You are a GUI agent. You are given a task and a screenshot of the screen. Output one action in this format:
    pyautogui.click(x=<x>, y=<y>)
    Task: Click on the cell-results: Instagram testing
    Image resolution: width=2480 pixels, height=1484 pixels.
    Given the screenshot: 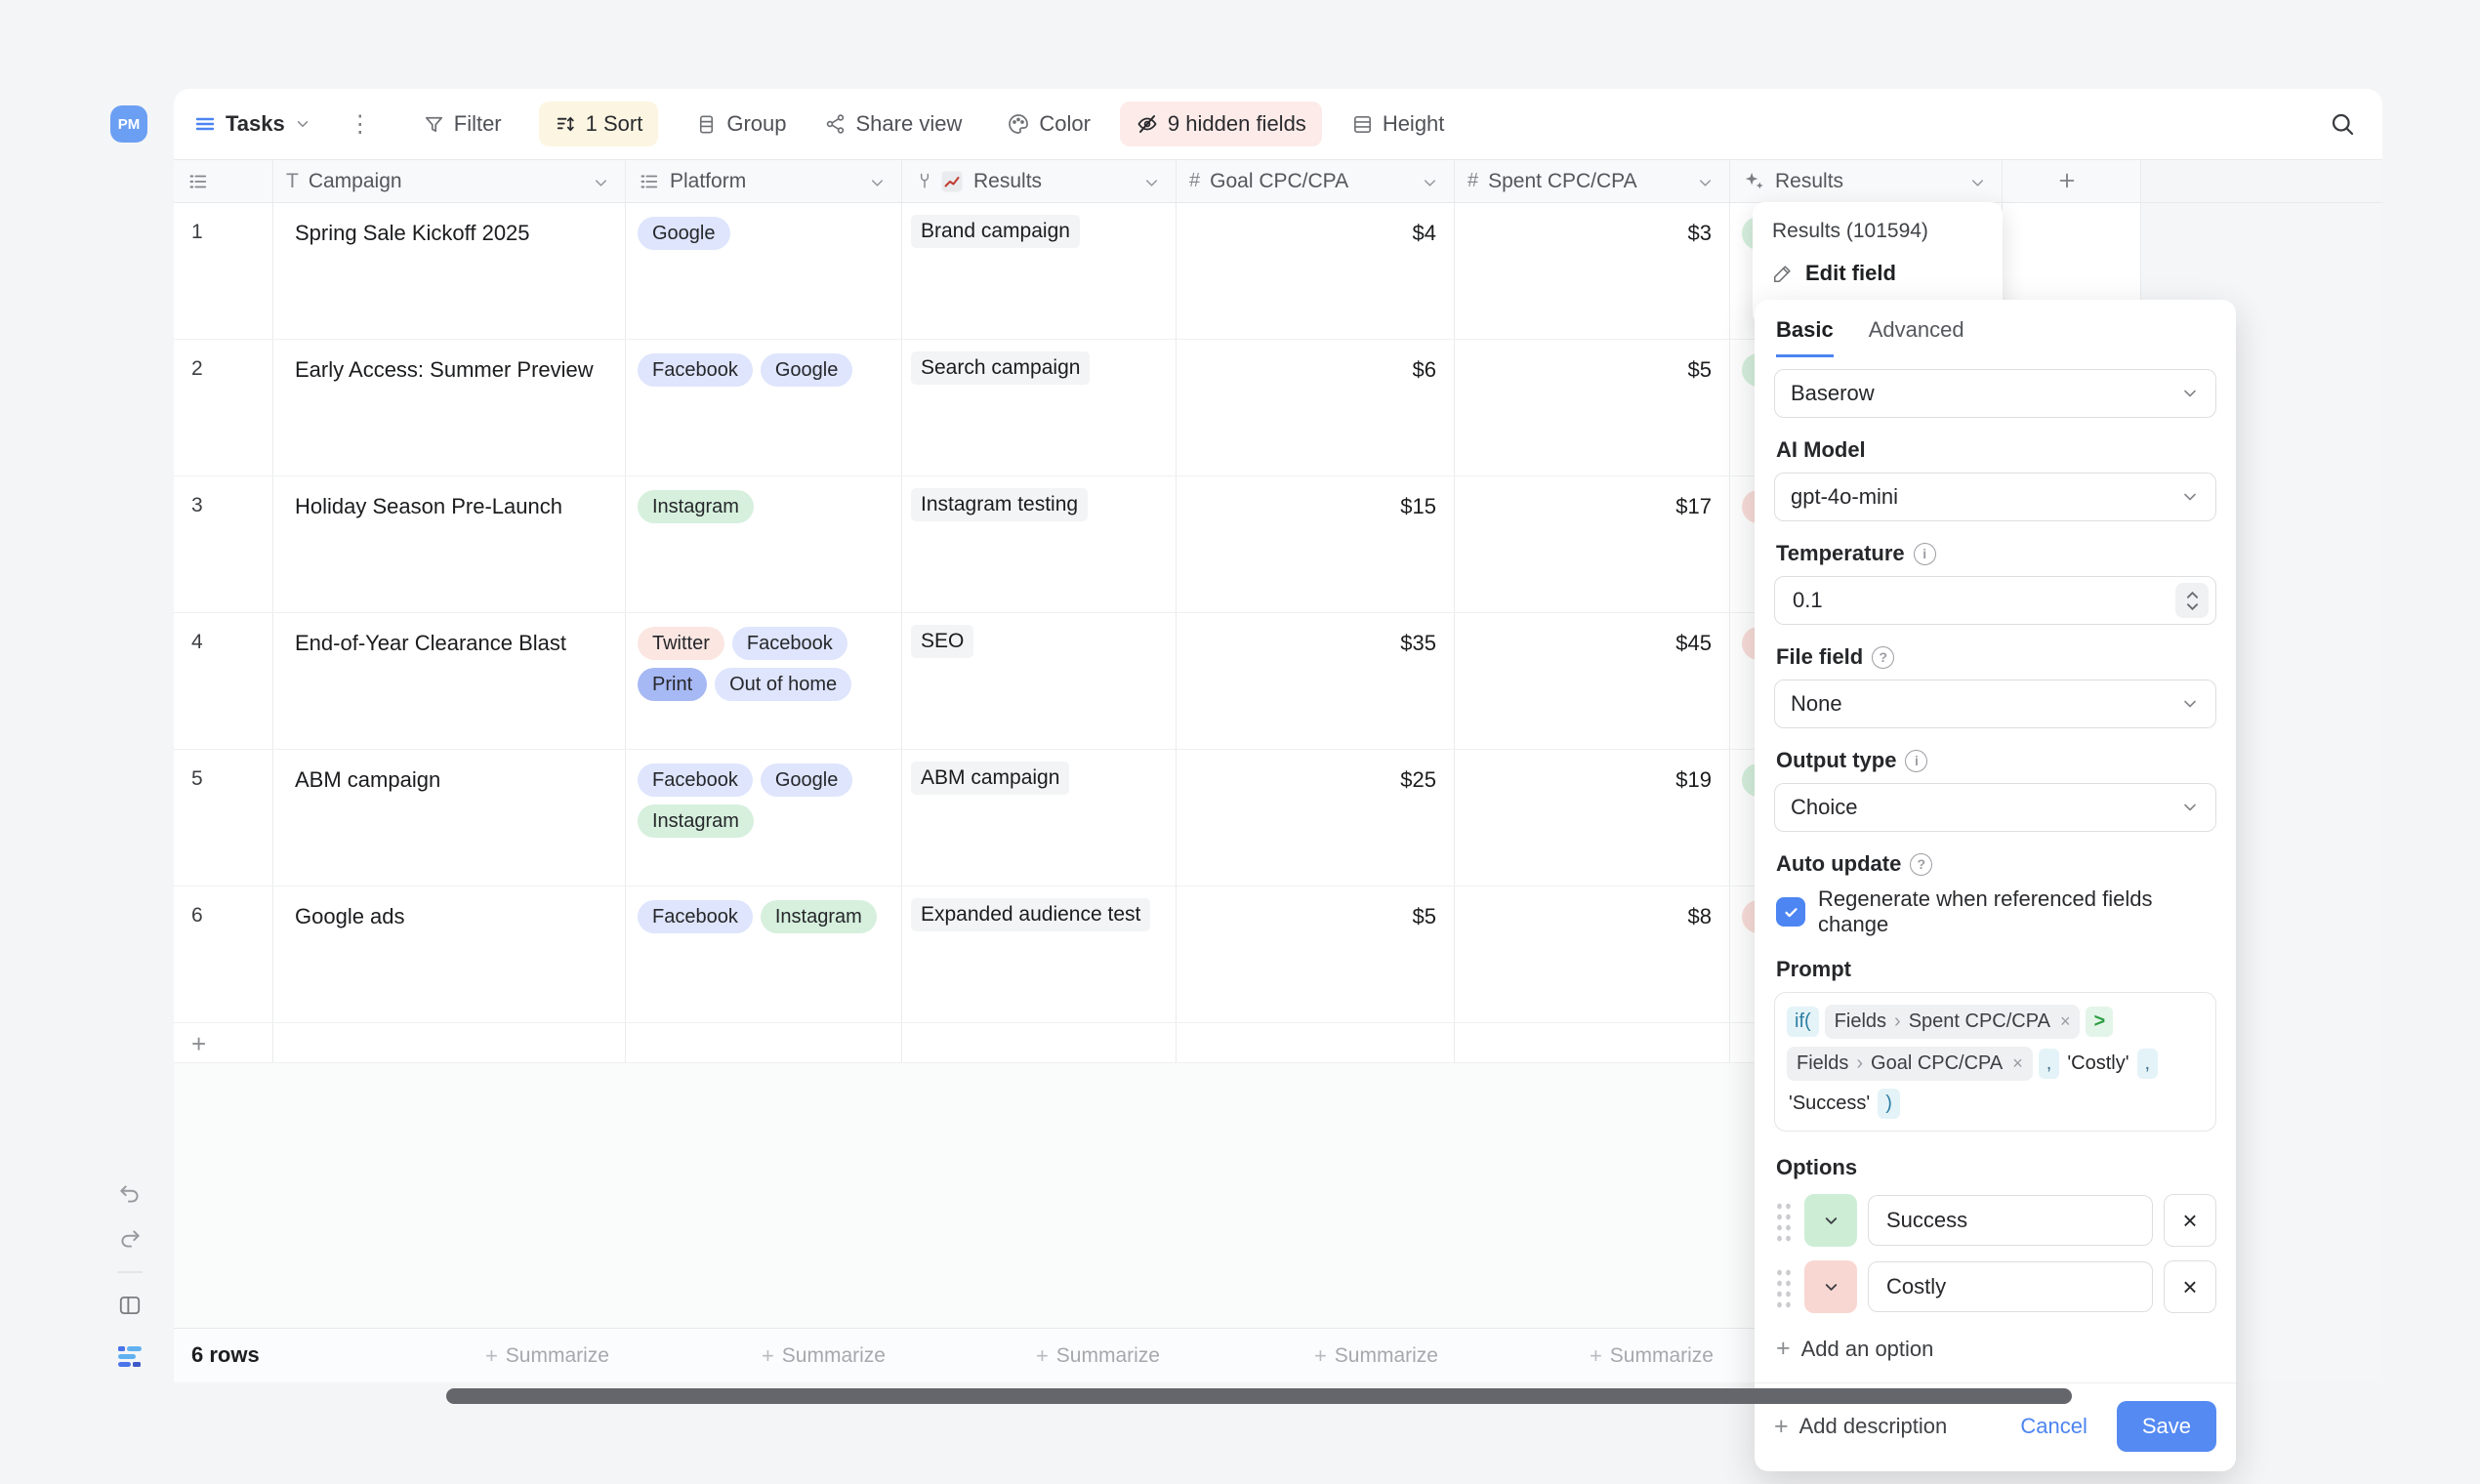 What is the action you would take?
    pyautogui.click(x=1000, y=505)
    